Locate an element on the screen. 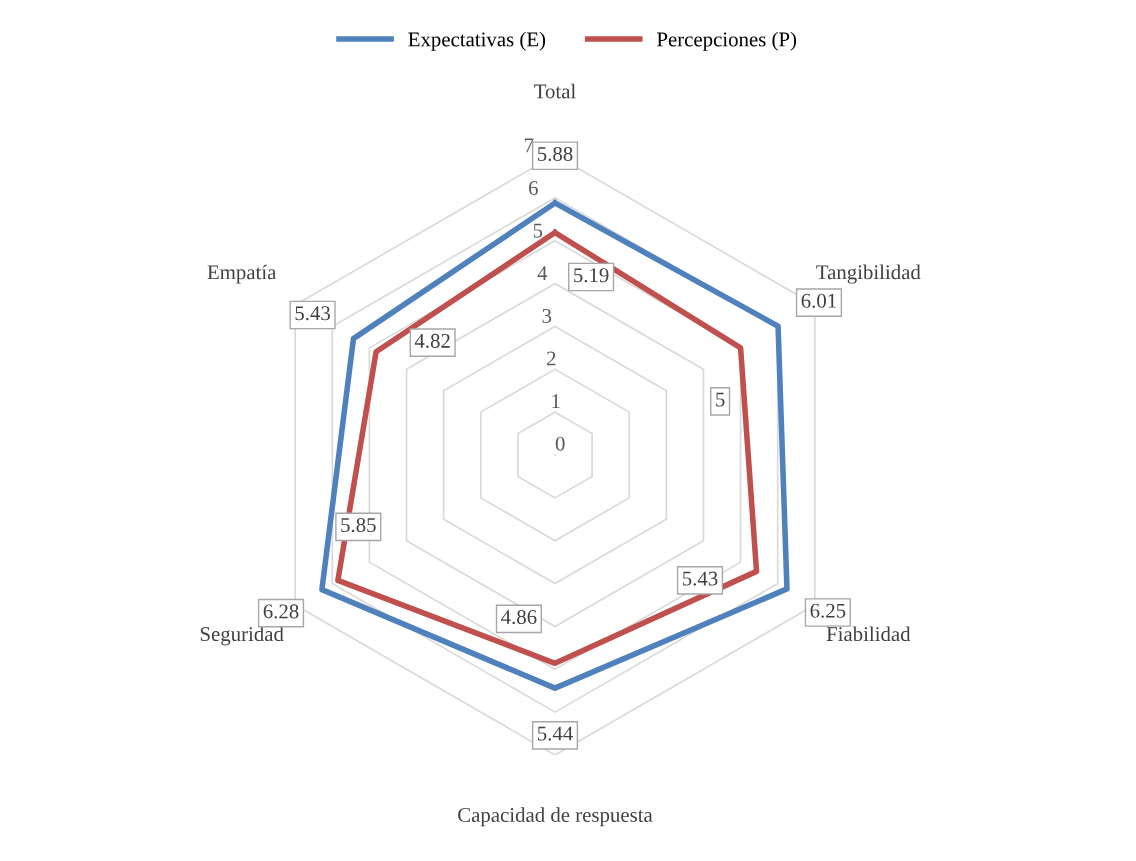 The height and width of the screenshot is (861, 1136). y-tick-label: 7 is located at coordinates (529, 145).